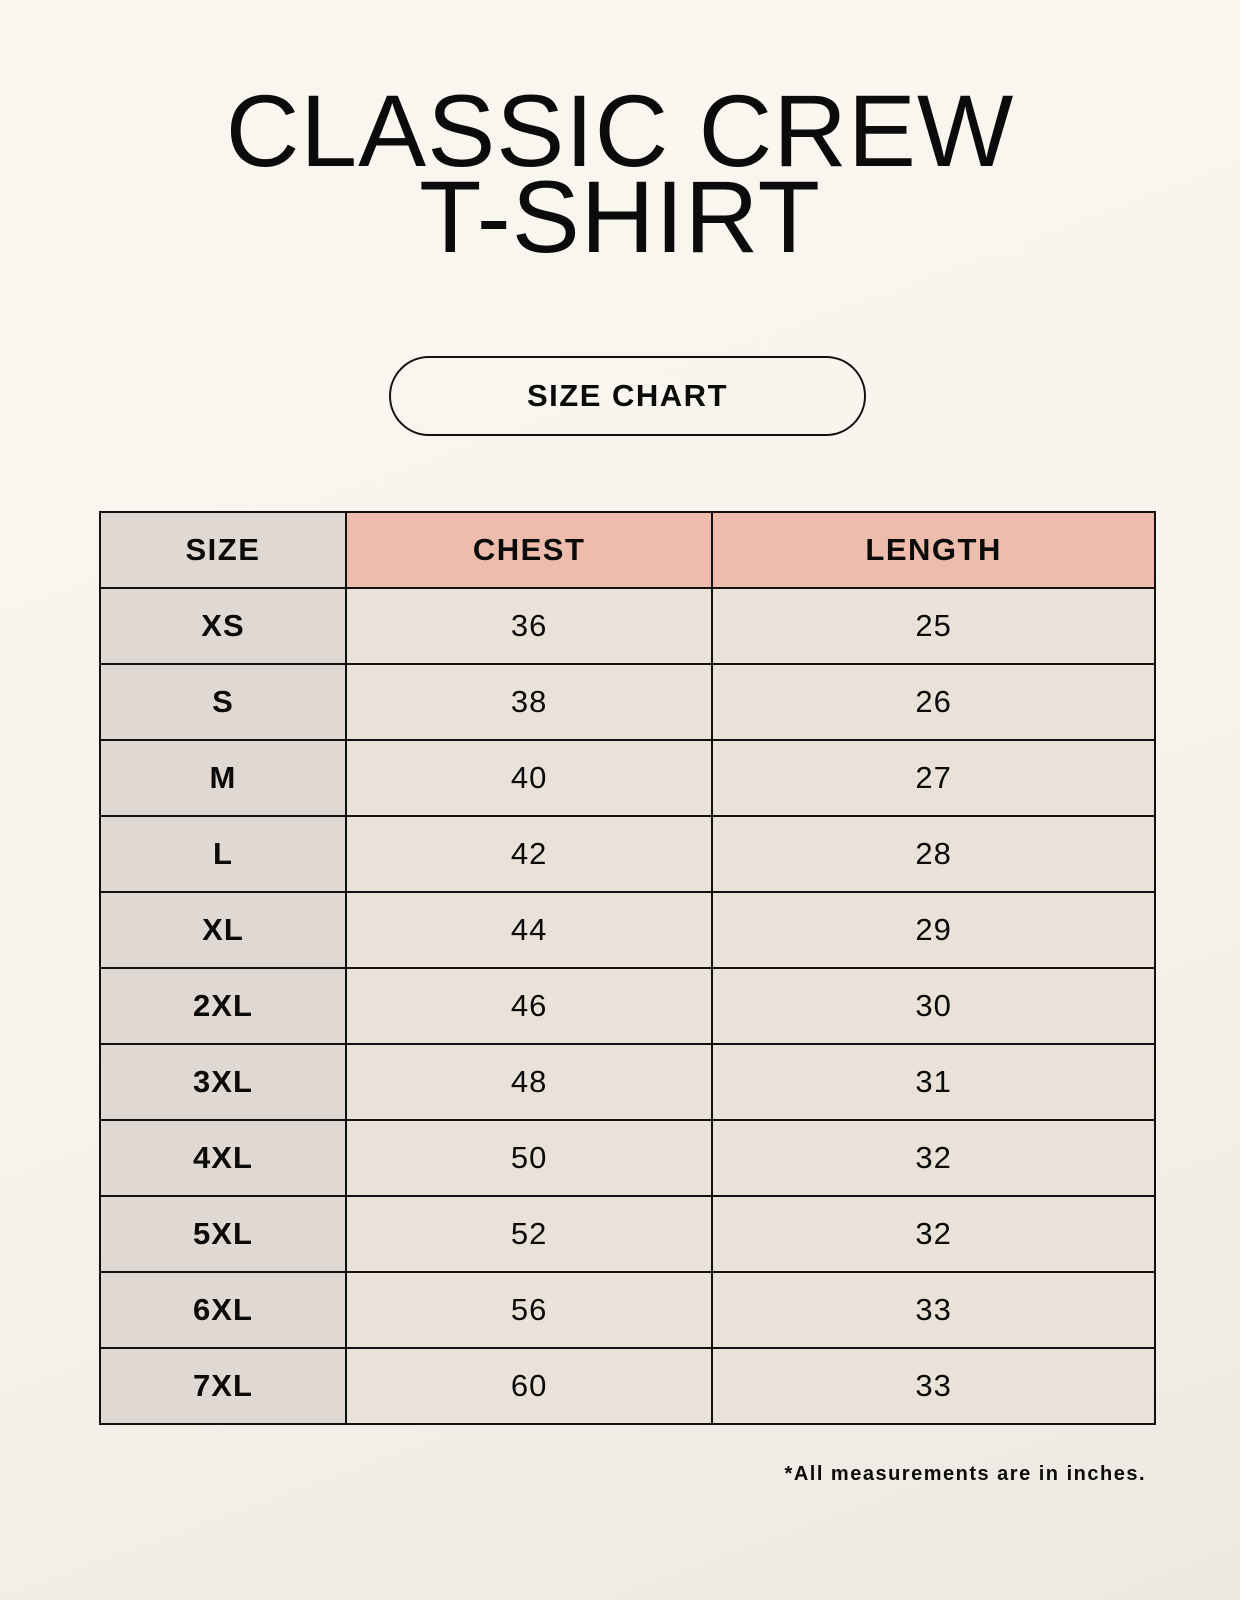 This screenshot has height=1600, width=1240. Describe the element at coordinates (933, 550) in the screenshot. I see `header-length: LENGTH` at that location.